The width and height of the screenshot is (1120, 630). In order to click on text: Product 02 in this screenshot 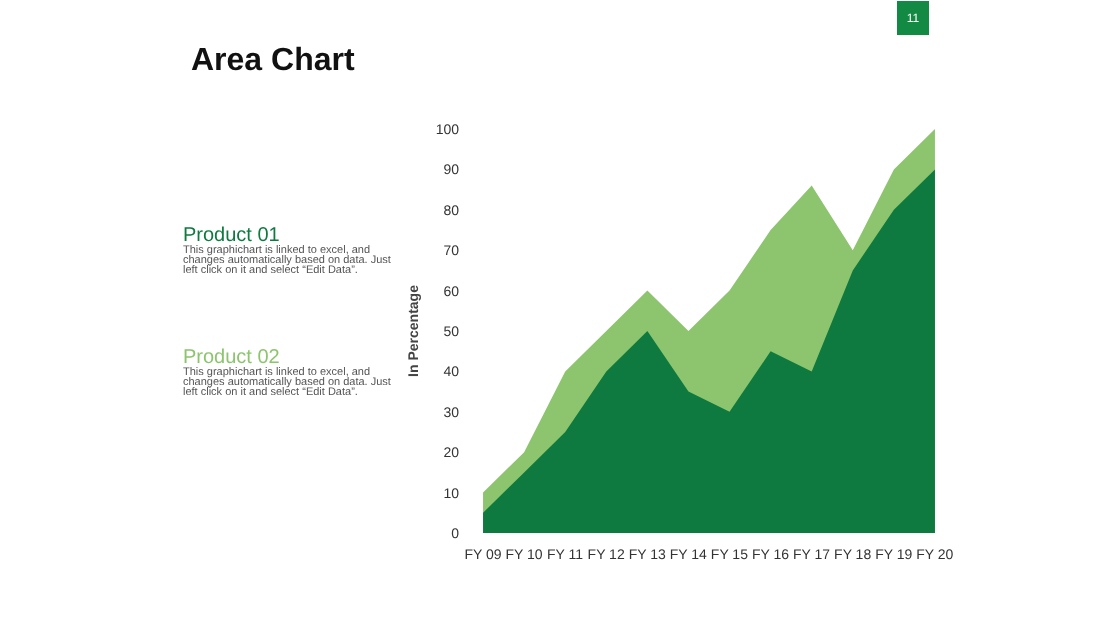, I will do `click(232, 357)`.